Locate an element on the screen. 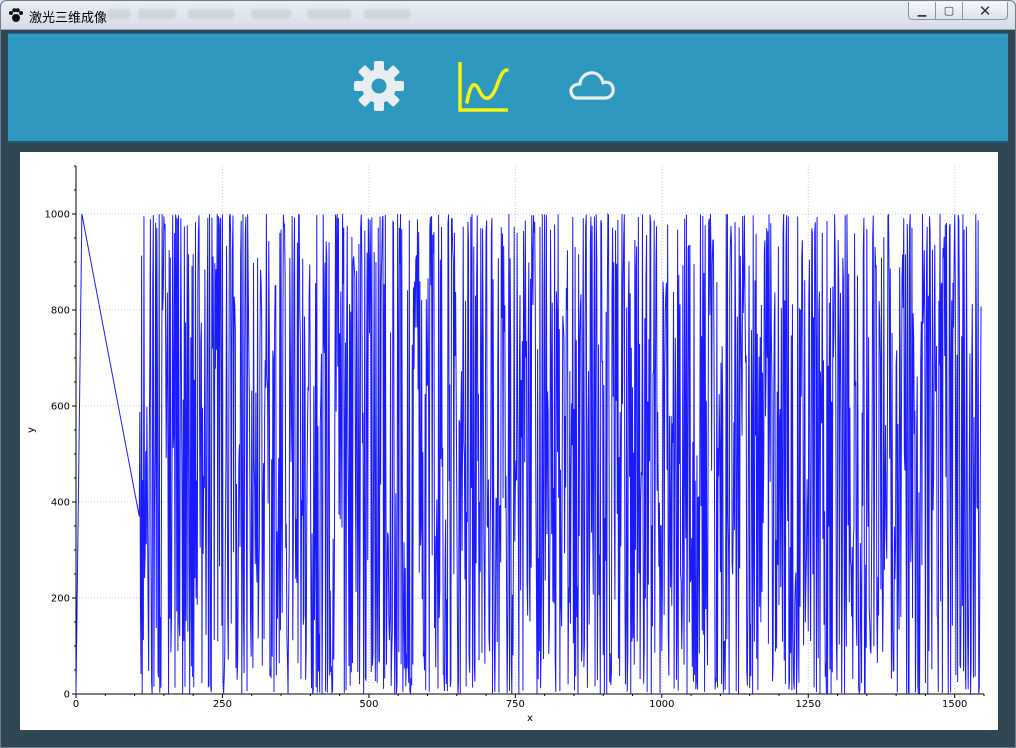 This screenshot has height=748, width=1016. y-tick-label: 200 is located at coordinates (60, 599).